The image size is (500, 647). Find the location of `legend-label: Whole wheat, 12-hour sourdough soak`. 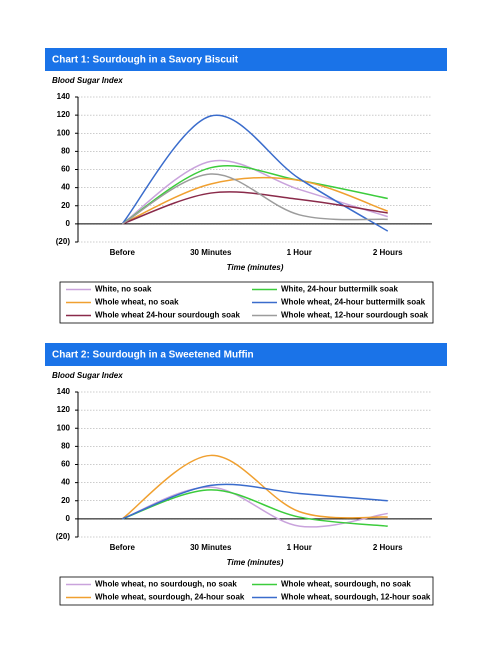

legend-label: Whole wheat, 12-hour sourdough soak is located at coordinates (355, 315).